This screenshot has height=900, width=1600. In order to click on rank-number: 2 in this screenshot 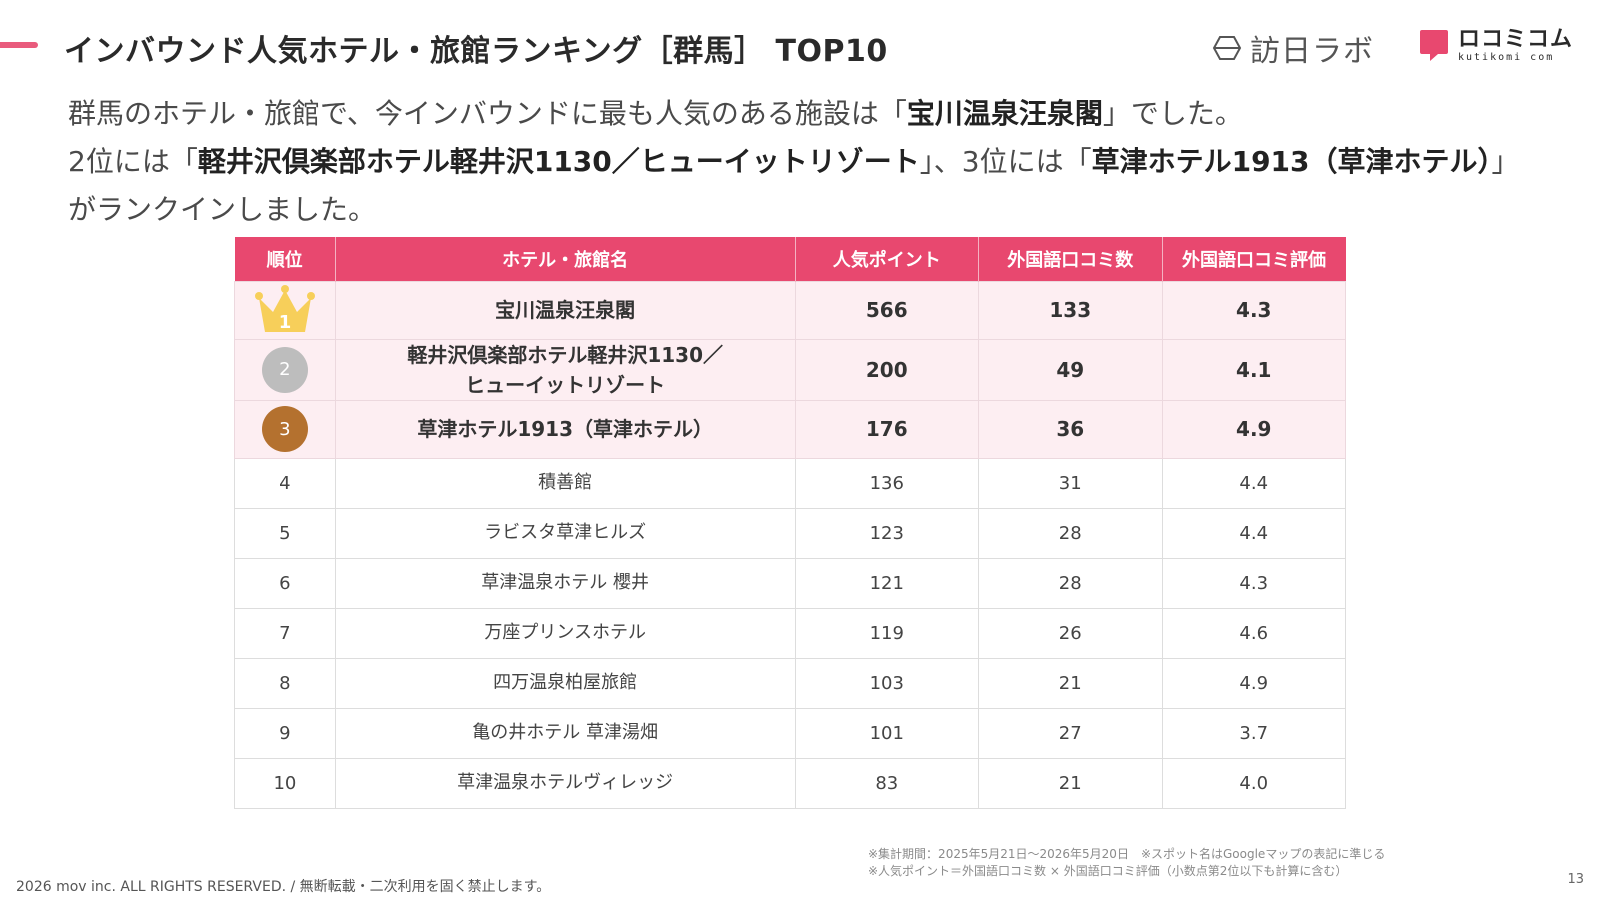, I will do `click(285, 369)`.